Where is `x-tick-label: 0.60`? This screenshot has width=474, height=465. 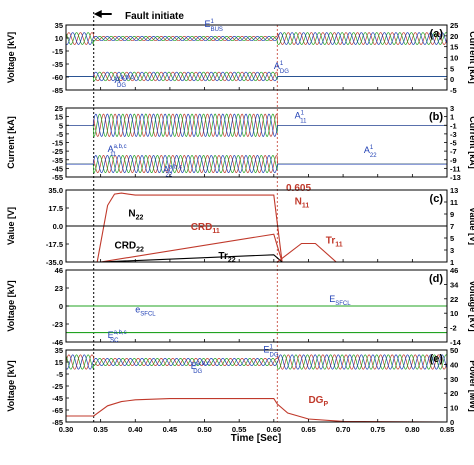 x-tick-label: 0.60 is located at coordinates (274, 429).